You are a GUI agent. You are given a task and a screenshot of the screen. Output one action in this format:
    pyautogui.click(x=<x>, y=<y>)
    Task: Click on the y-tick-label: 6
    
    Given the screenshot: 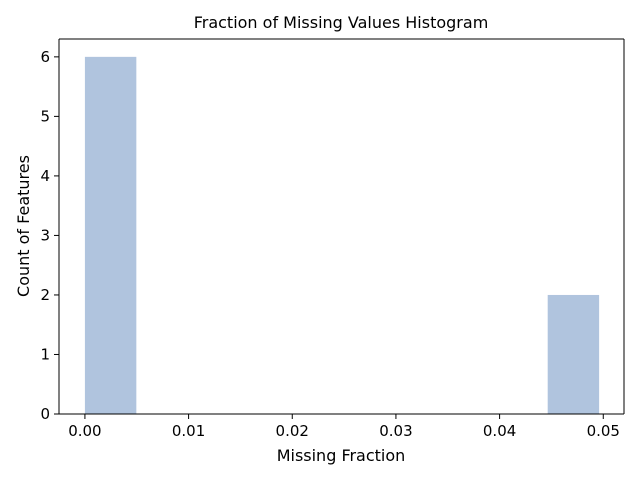 What is the action you would take?
    pyautogui.click(x=45, y=57)
    